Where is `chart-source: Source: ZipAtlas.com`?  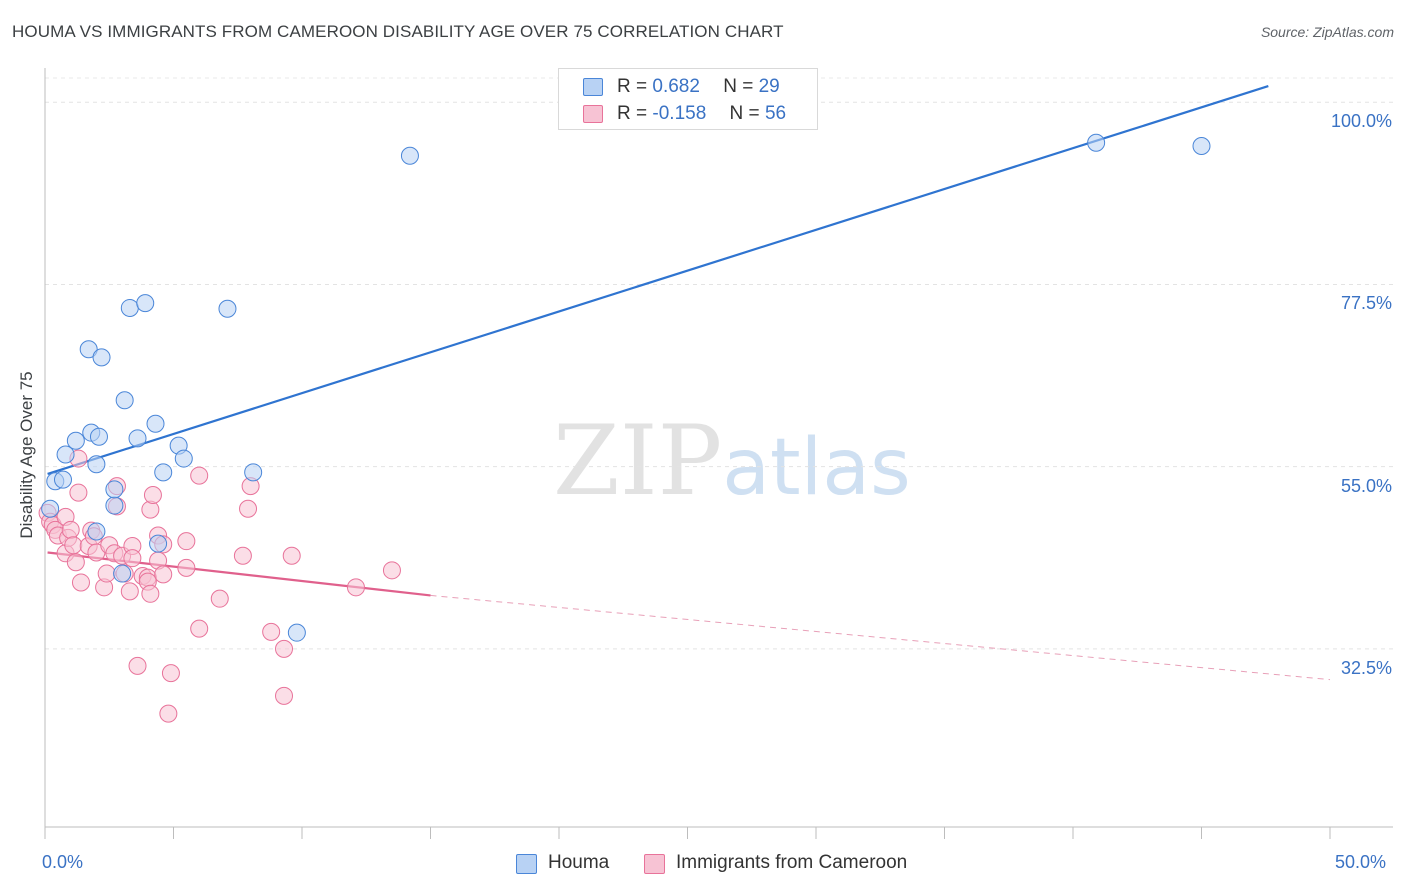 chart-source: Source: ZipAtlas.com is located at coordinates (1327, 32).